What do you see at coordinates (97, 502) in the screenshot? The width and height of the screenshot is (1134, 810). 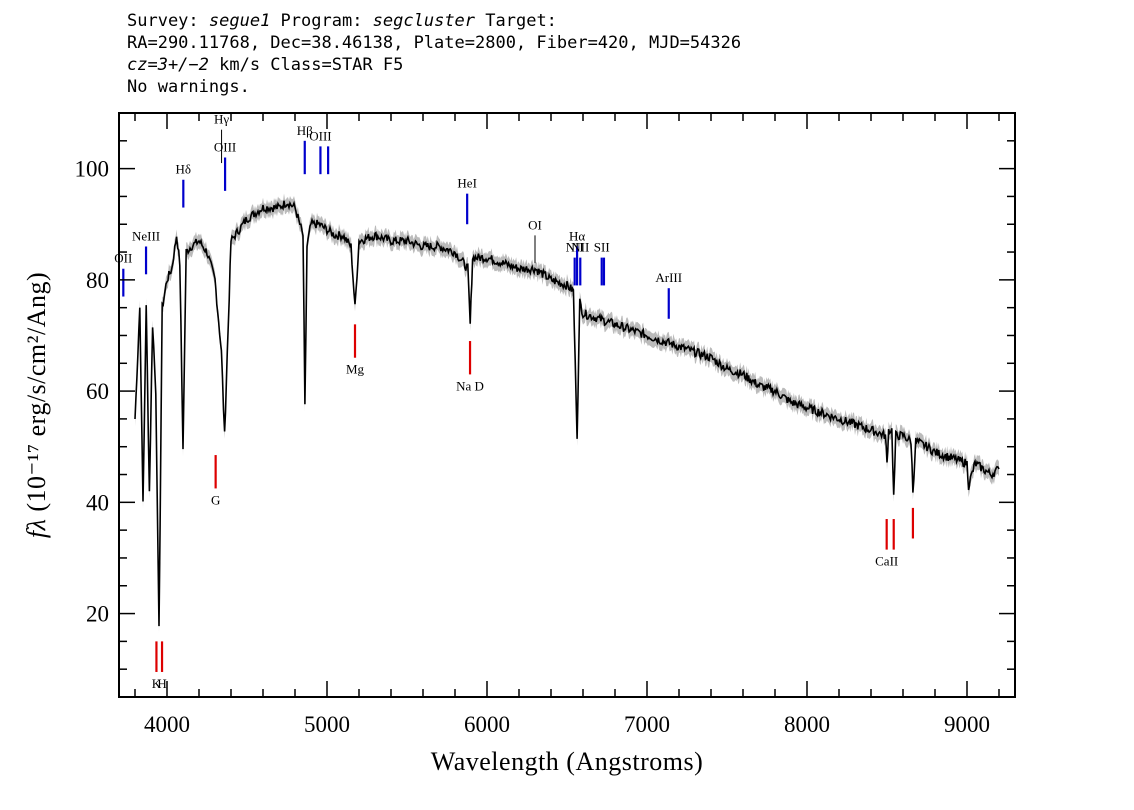 I see `y-tick-label: 40` at bounding box center [97, 502].